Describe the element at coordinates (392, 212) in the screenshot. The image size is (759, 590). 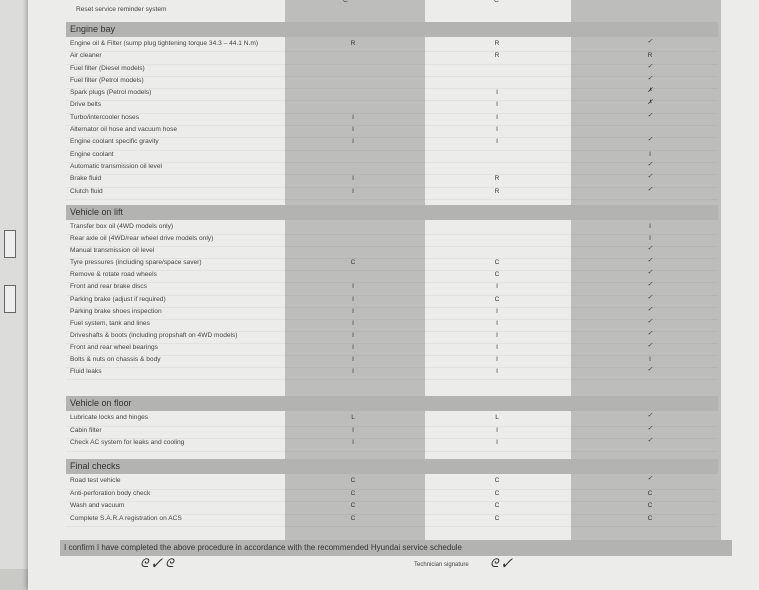
I see `section-header: Vehicle on lift` at that location.